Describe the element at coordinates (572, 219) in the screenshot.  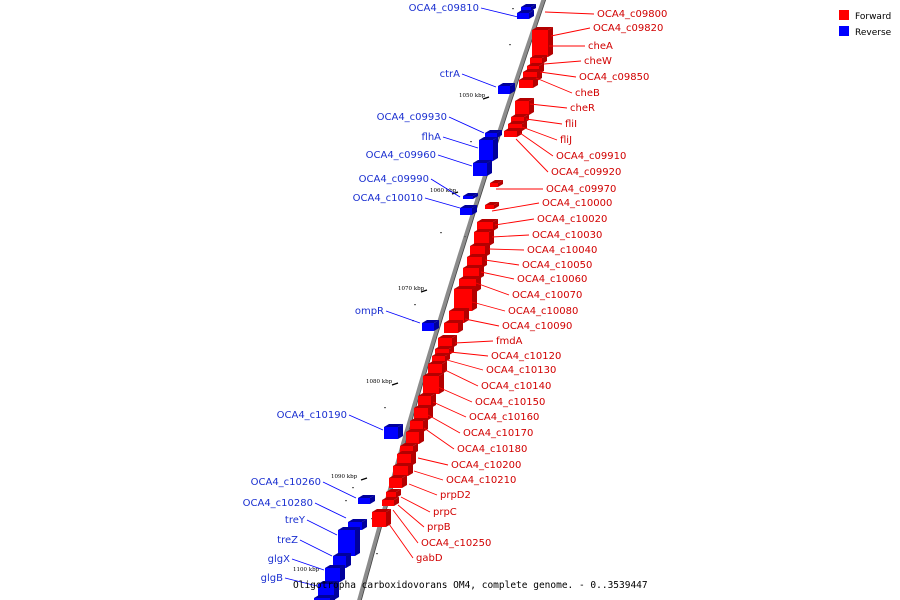
I see `gene-label-oca4-c10020: OCA4_c10020` at that location.